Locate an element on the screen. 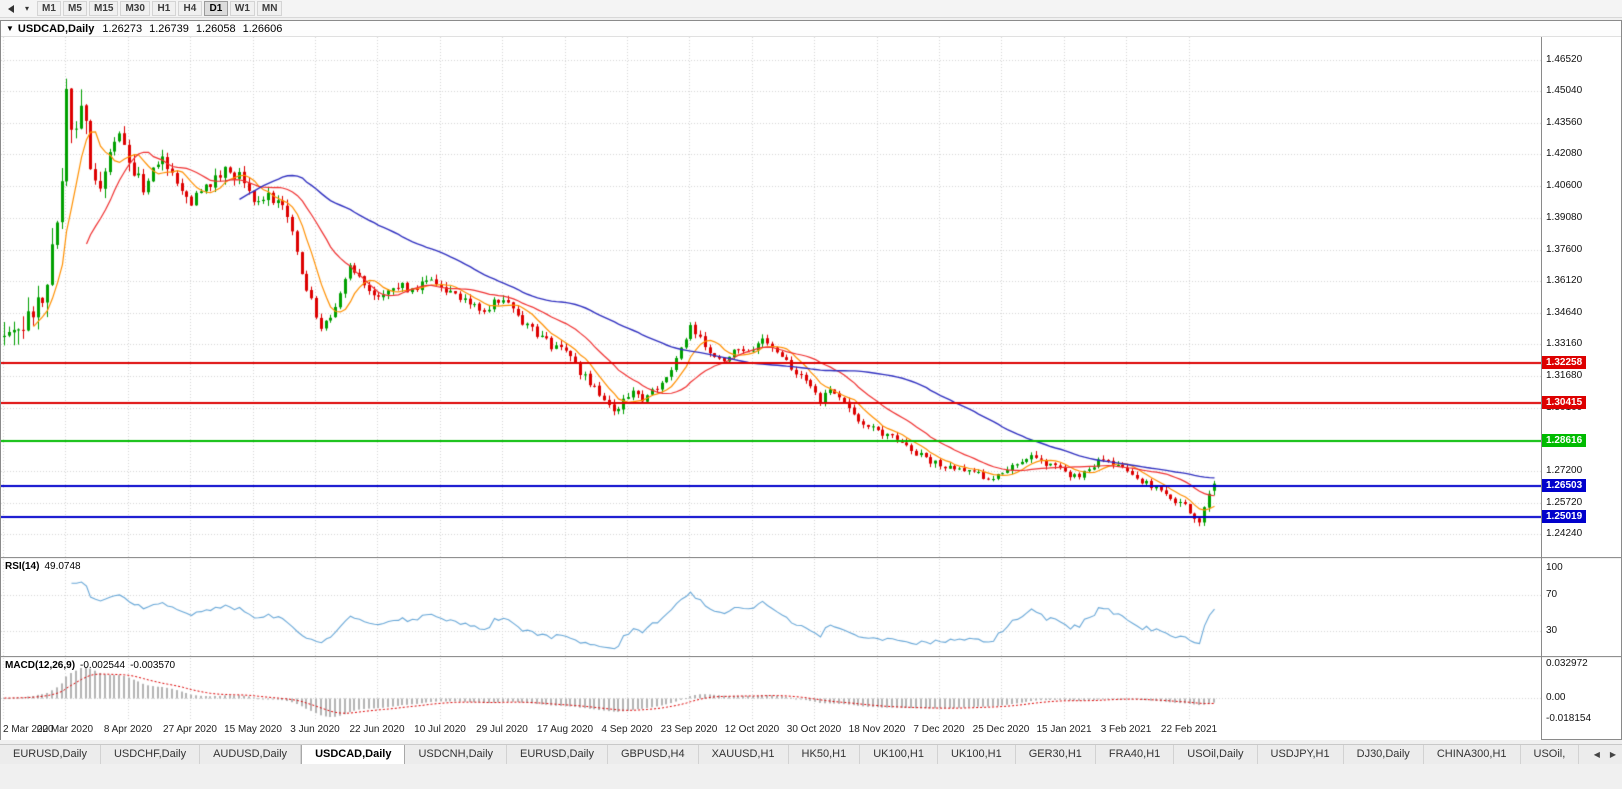 This screenshot has height=789, width=1622. date-label: 3 Jun 2020 is located at coordinates (315, 729).